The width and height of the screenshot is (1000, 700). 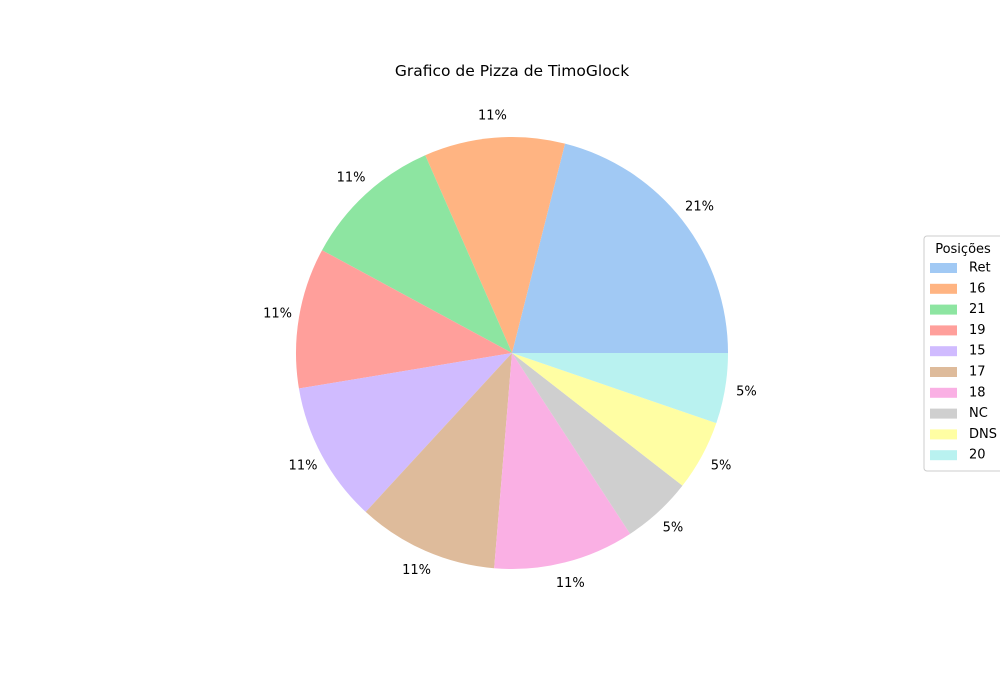 I want to click on pct-label-16: 11%, so click(x=492, y=116).